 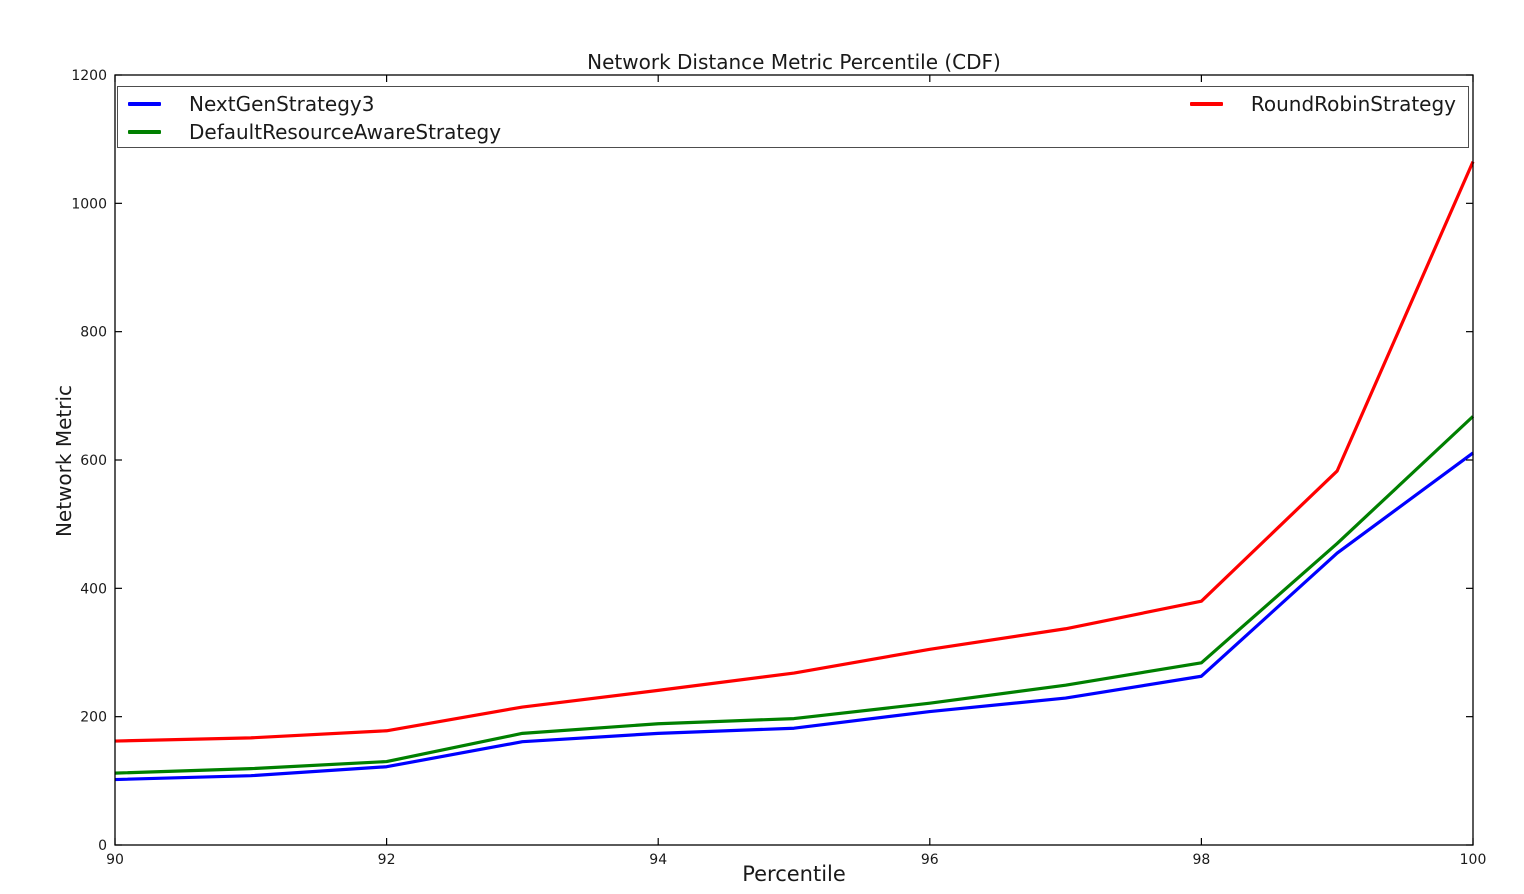 What do you see at coordinates (93, 461) in the screenshot?
I see `y-tick-label: 600` at bounding box center [93, 461].